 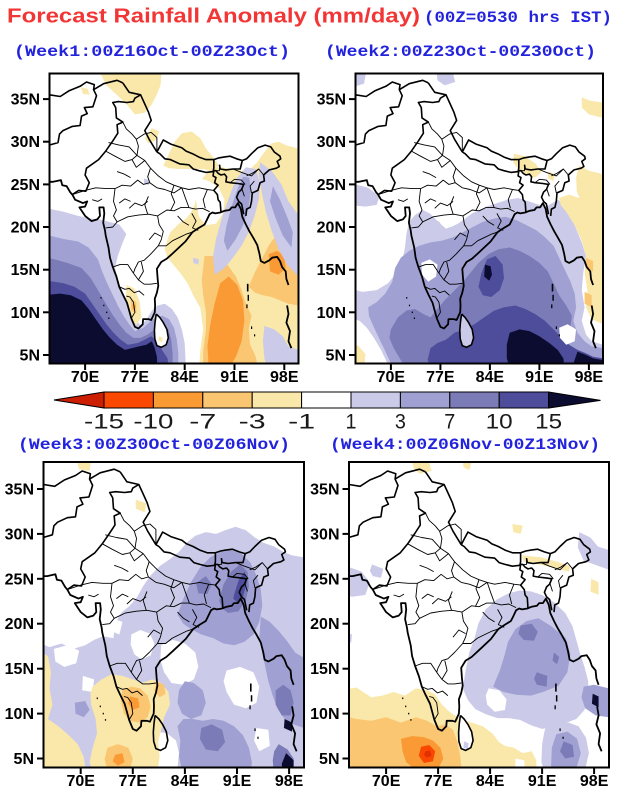 What do you see at coordinates (460, 52) in the screenshot?
I see `svg-text: (Week2:00Z23Oct-00Z30Oct)` at bounding box center [460, 52].